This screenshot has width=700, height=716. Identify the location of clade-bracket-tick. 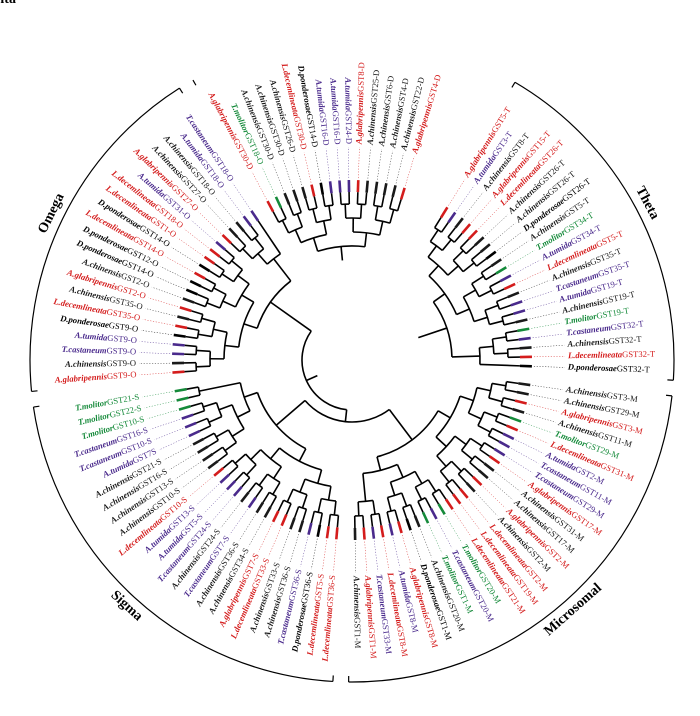
(669, 395).